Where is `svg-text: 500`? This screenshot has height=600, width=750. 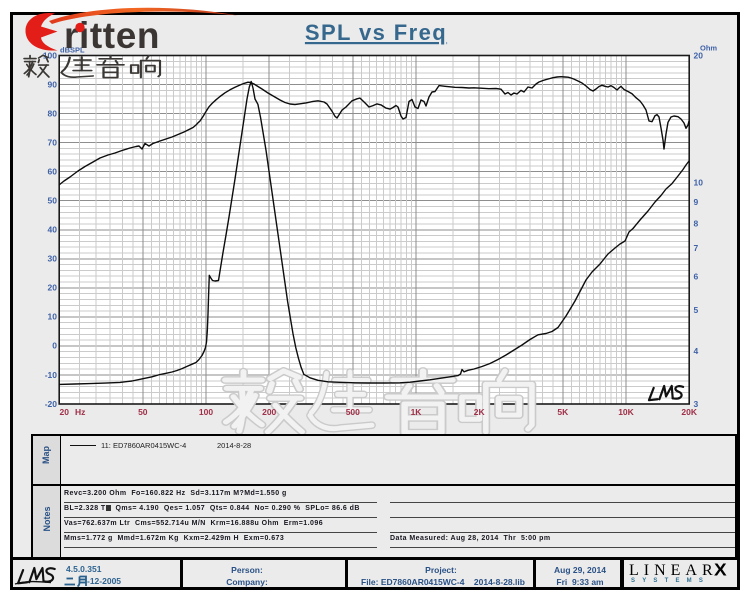
svg-text: 500 is located at coordinates (353, 412).